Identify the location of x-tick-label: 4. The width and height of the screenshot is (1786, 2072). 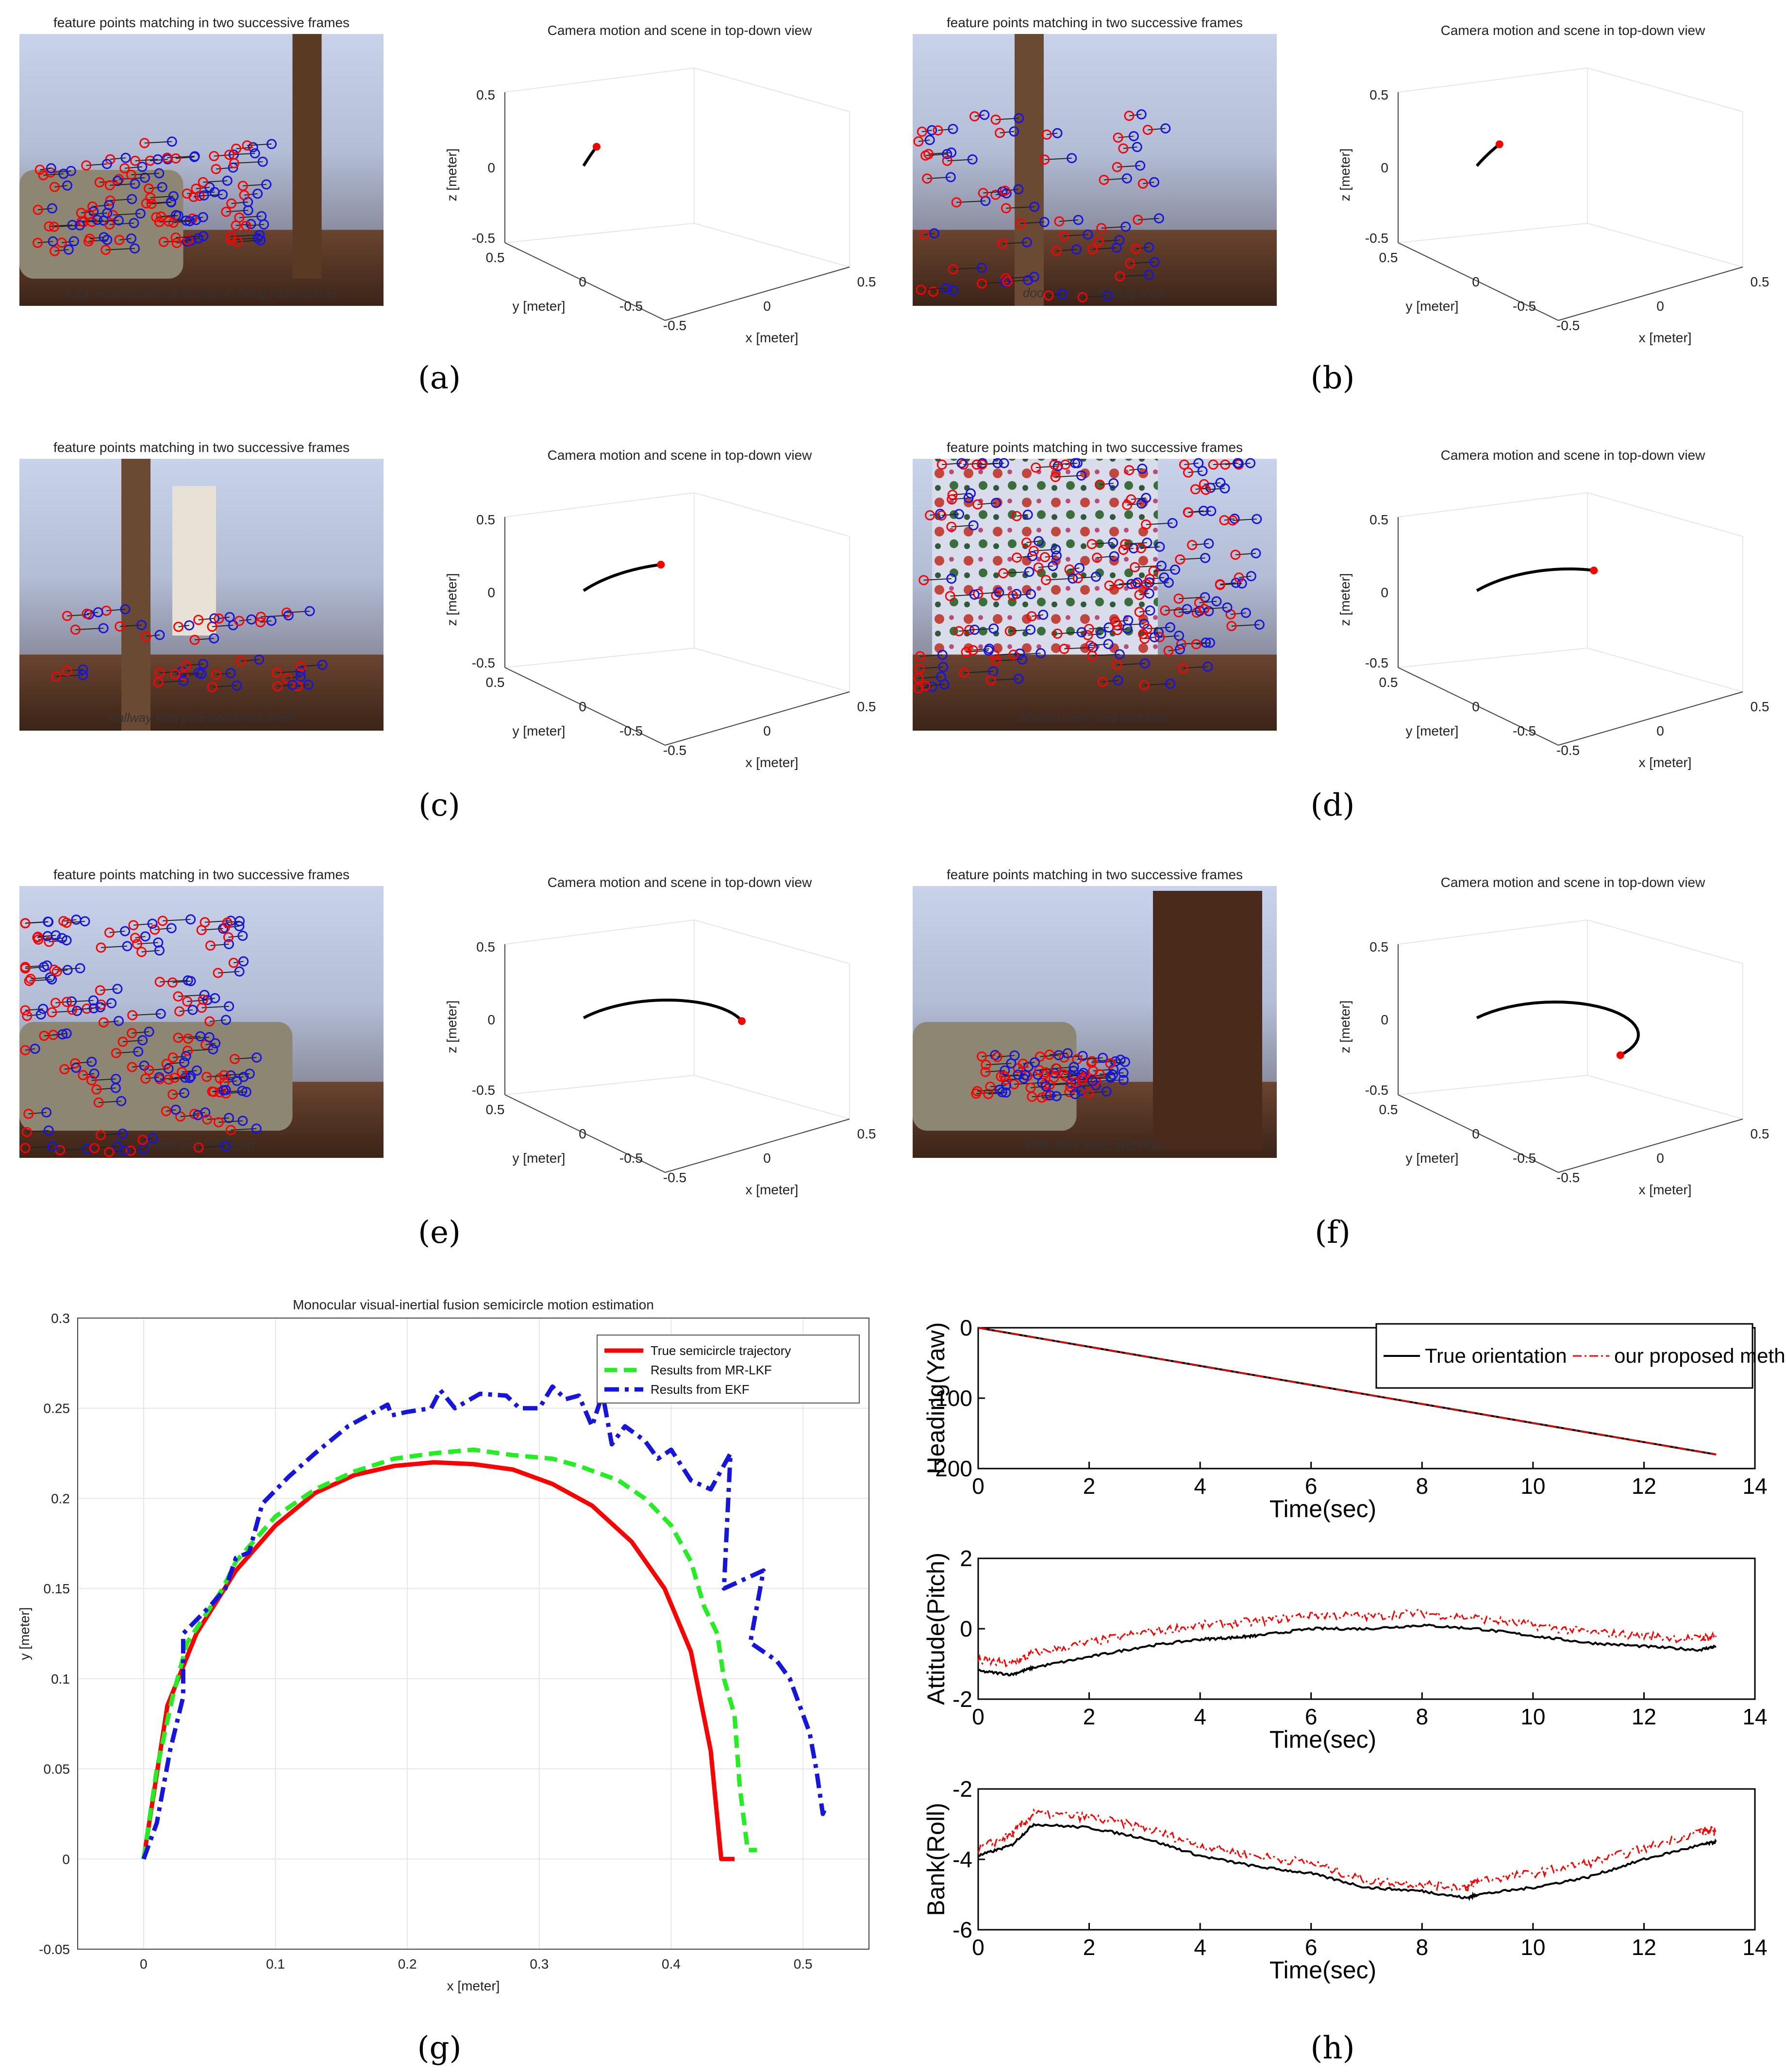
(1200, 1947).